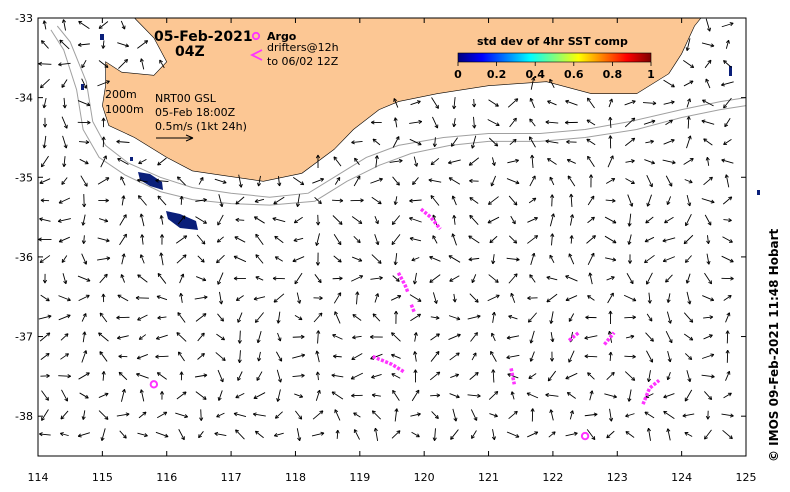  I want to click on drifter-legend-icon, so click(256, 55).